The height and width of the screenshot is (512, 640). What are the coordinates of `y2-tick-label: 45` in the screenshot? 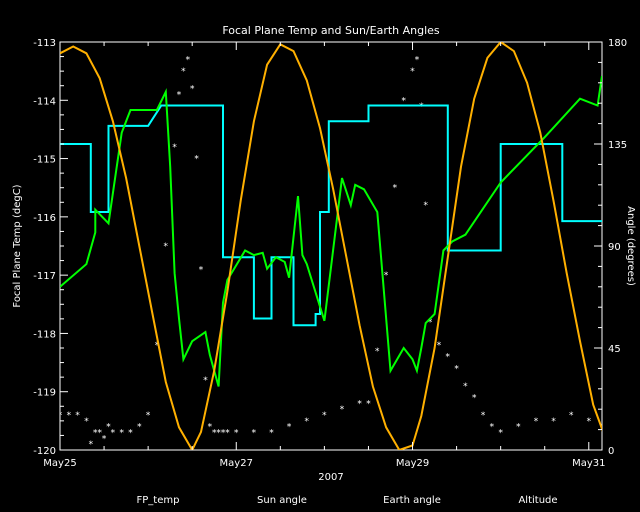 It's located at (614, 349).